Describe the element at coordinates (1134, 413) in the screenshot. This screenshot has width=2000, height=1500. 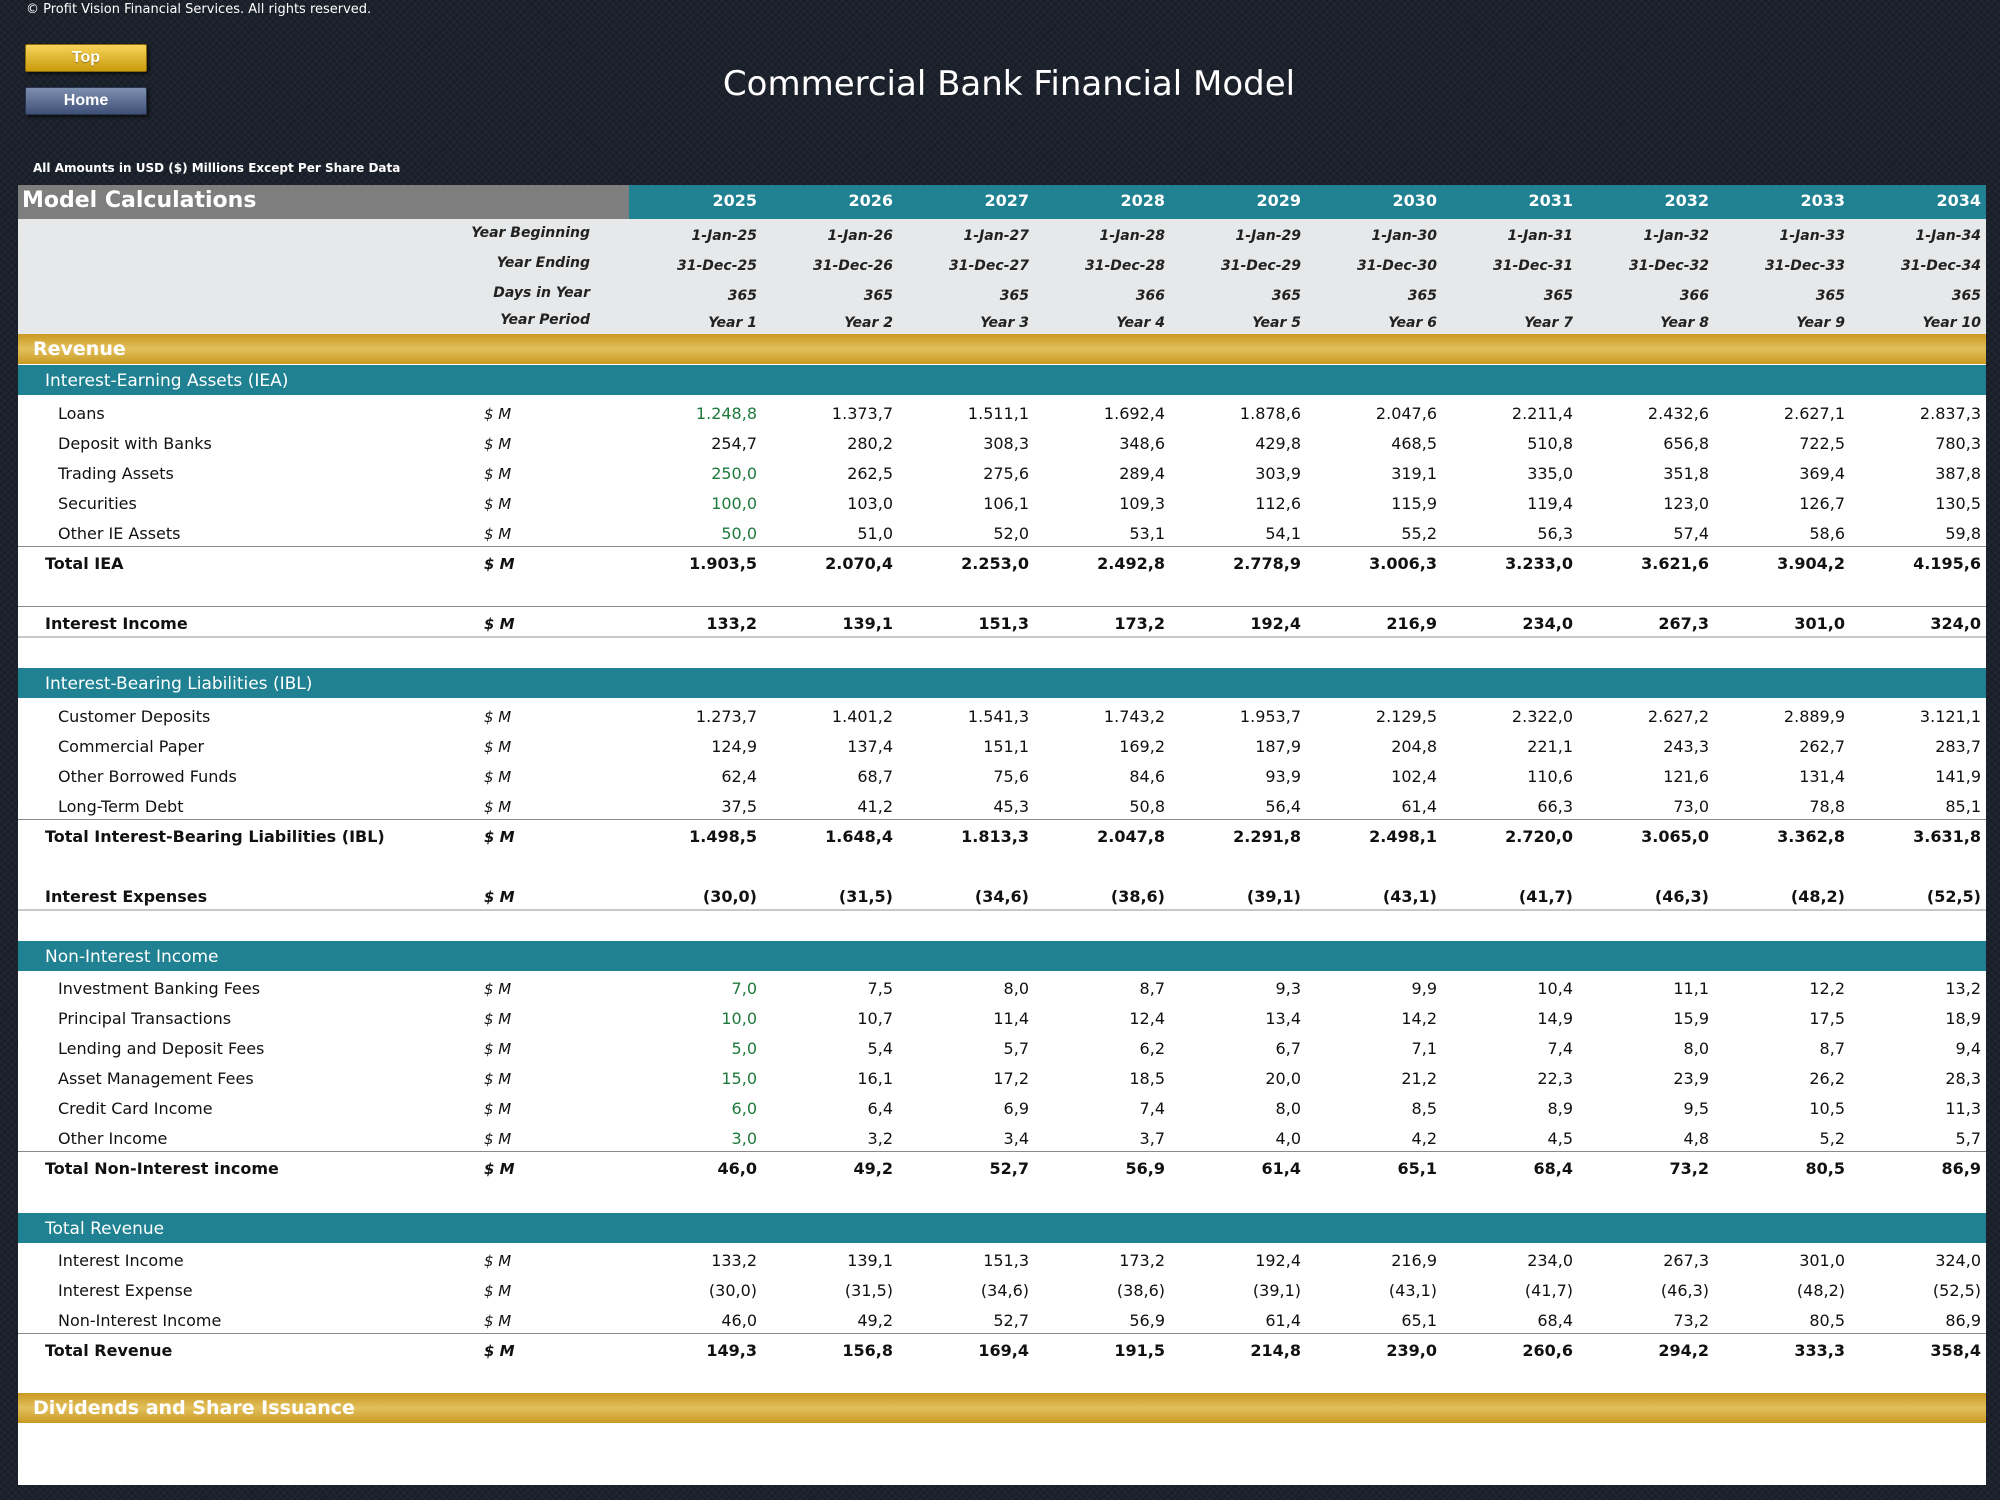
I see `row-value: 1.692,4` at that location.